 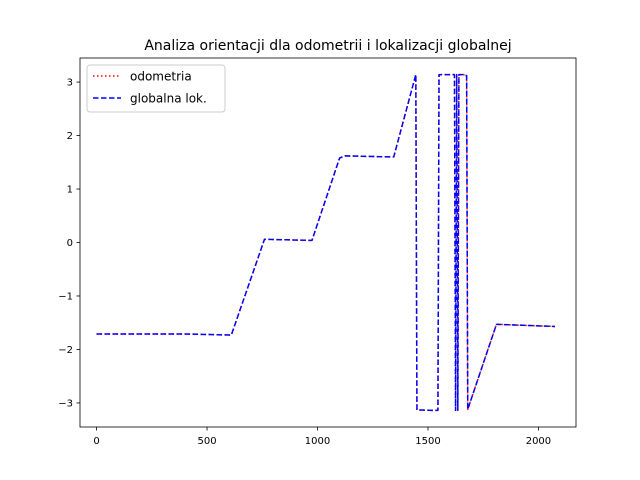 What do you see at coordinates (161, 77) in the screenshot?
I see `legend-label-odometria: odometria` at bounding box center [161, 77].